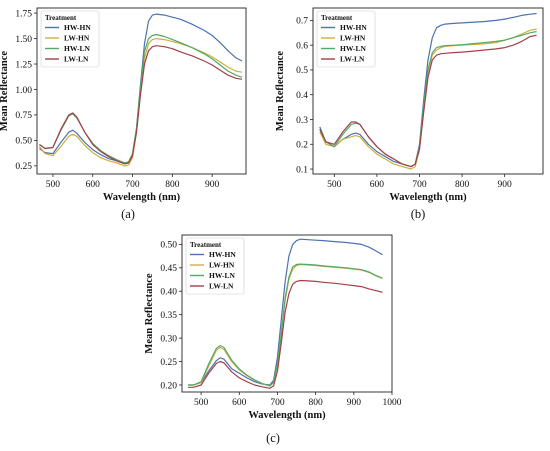 Image resolution: width=550 pixels, height=451 pixels. What do you see at coordinates (302, 146) in the screenshot?
I see `y-tick-label: 0.2` at bounding box center [302, 146].